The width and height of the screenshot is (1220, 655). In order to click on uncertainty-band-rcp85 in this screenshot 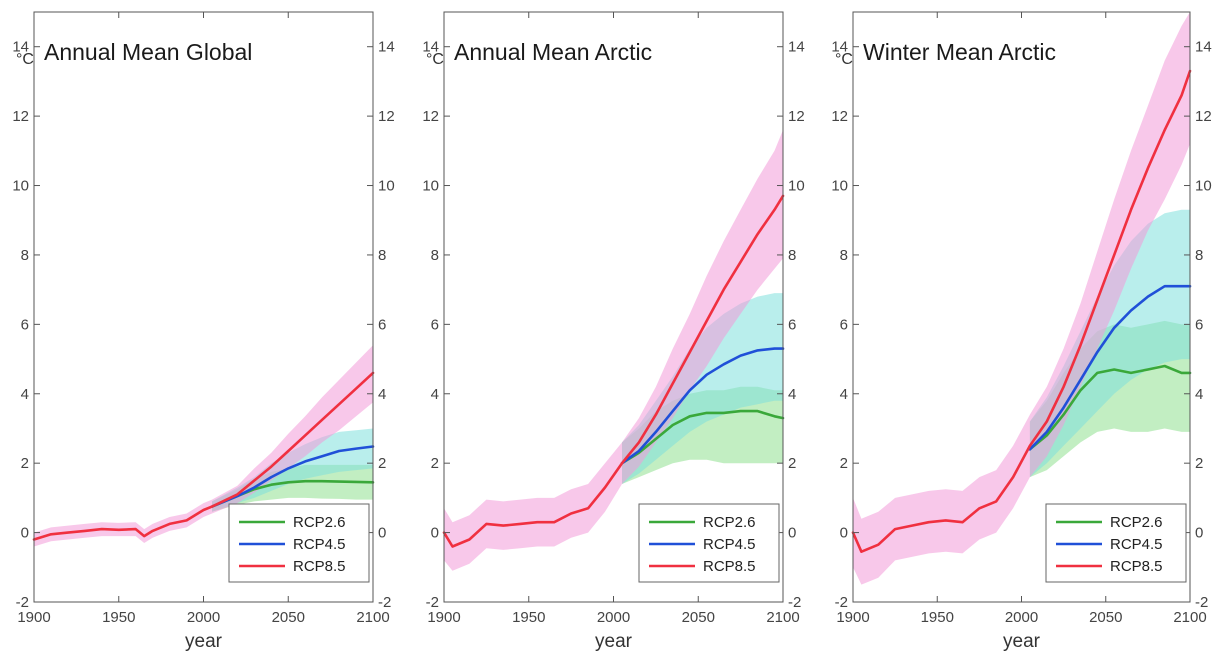, I will do `click(203, 446)`.